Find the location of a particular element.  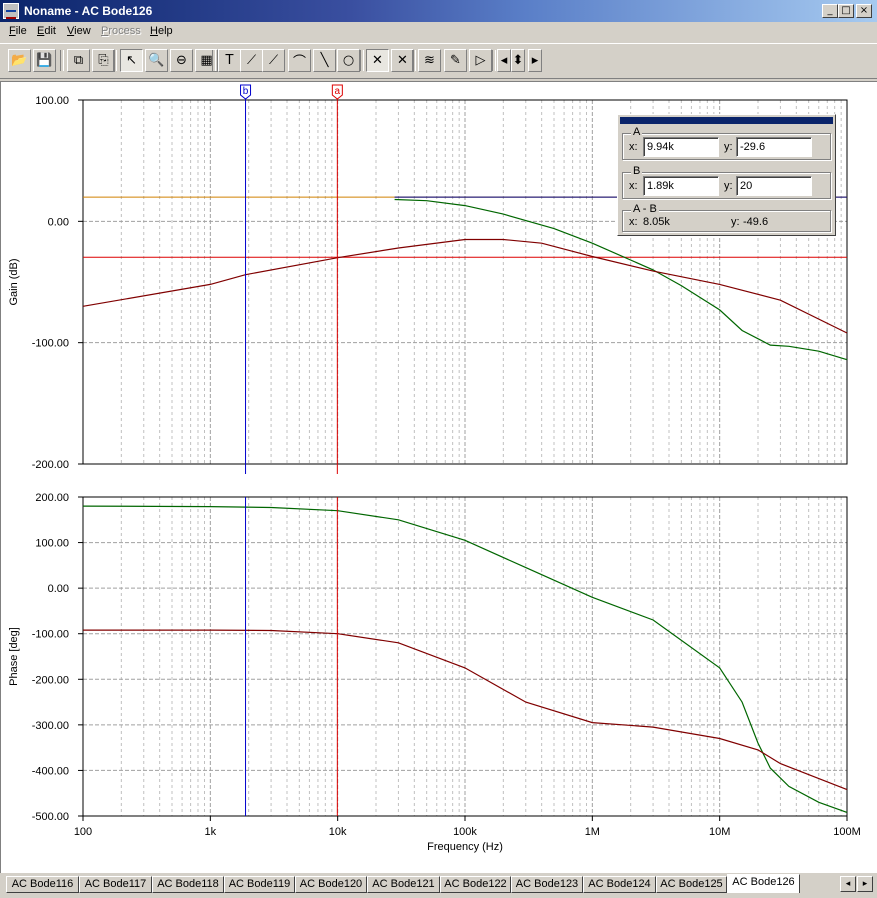

tab-ac-bode118: AC Bode118 is located at coordinates (188, 884).